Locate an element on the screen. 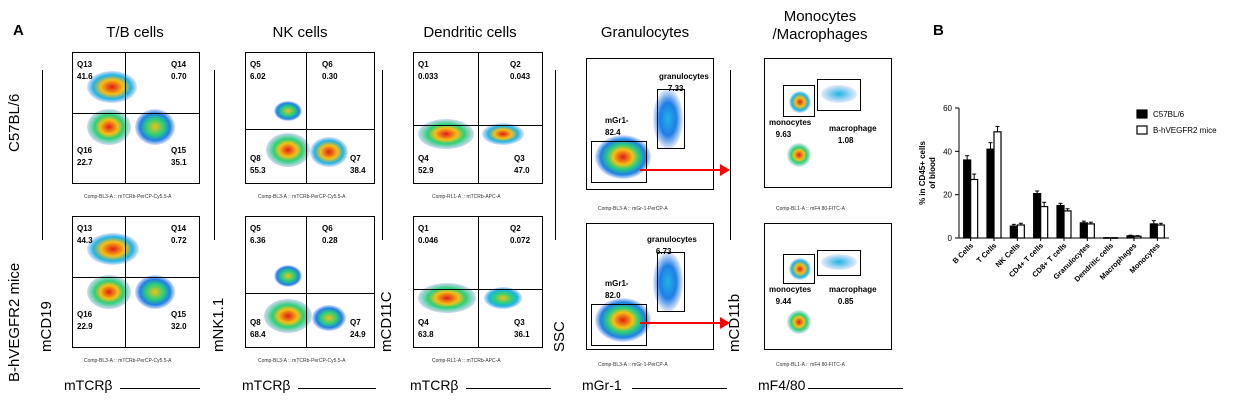 Image resolution: width=1250 pixels, height=409 pixels. quadrant-label: Q16 22.9 is located at coordinates (85, 320).